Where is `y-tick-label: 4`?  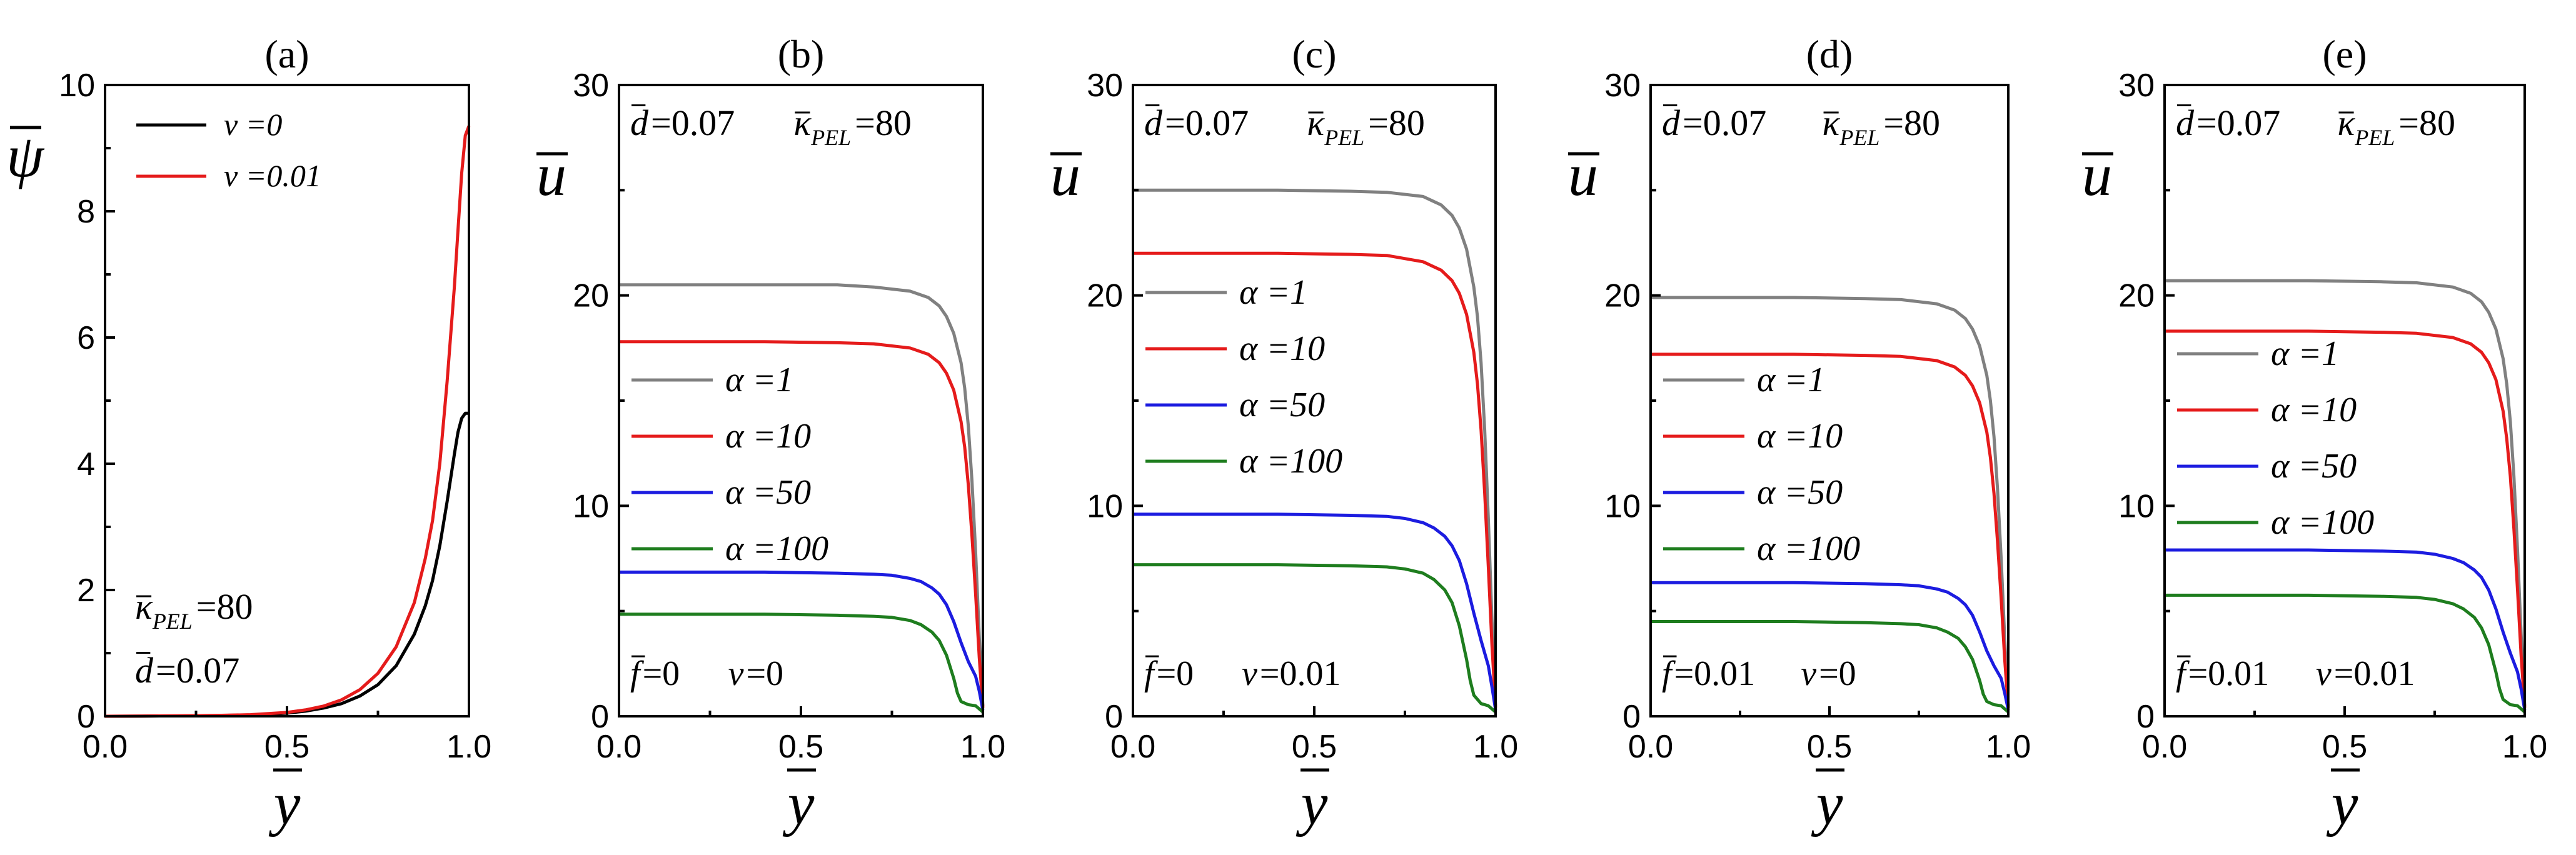 y-tick-label: 4 is located at coordinates (86, 464).